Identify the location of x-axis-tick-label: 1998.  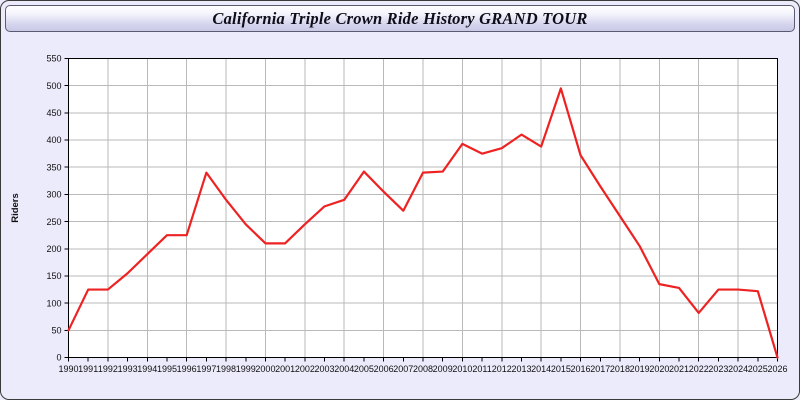
(226, 369).